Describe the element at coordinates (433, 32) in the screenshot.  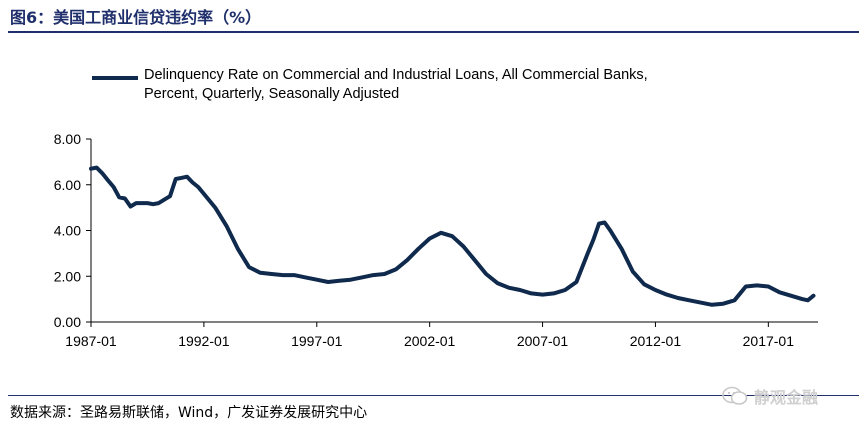
I see `title-divider` at that location.